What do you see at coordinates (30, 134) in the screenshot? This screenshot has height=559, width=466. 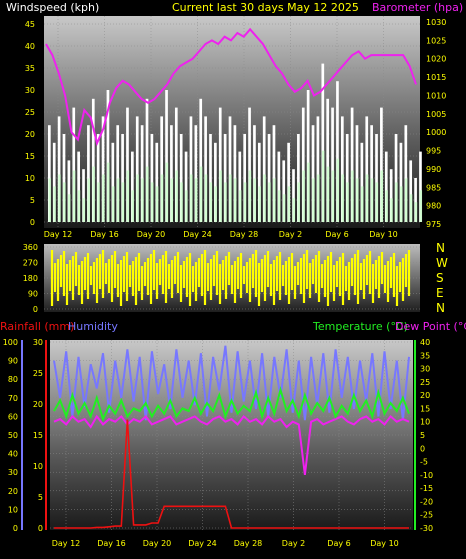 I see `wind-y-tick: 20` at bounding box center [30, 134].